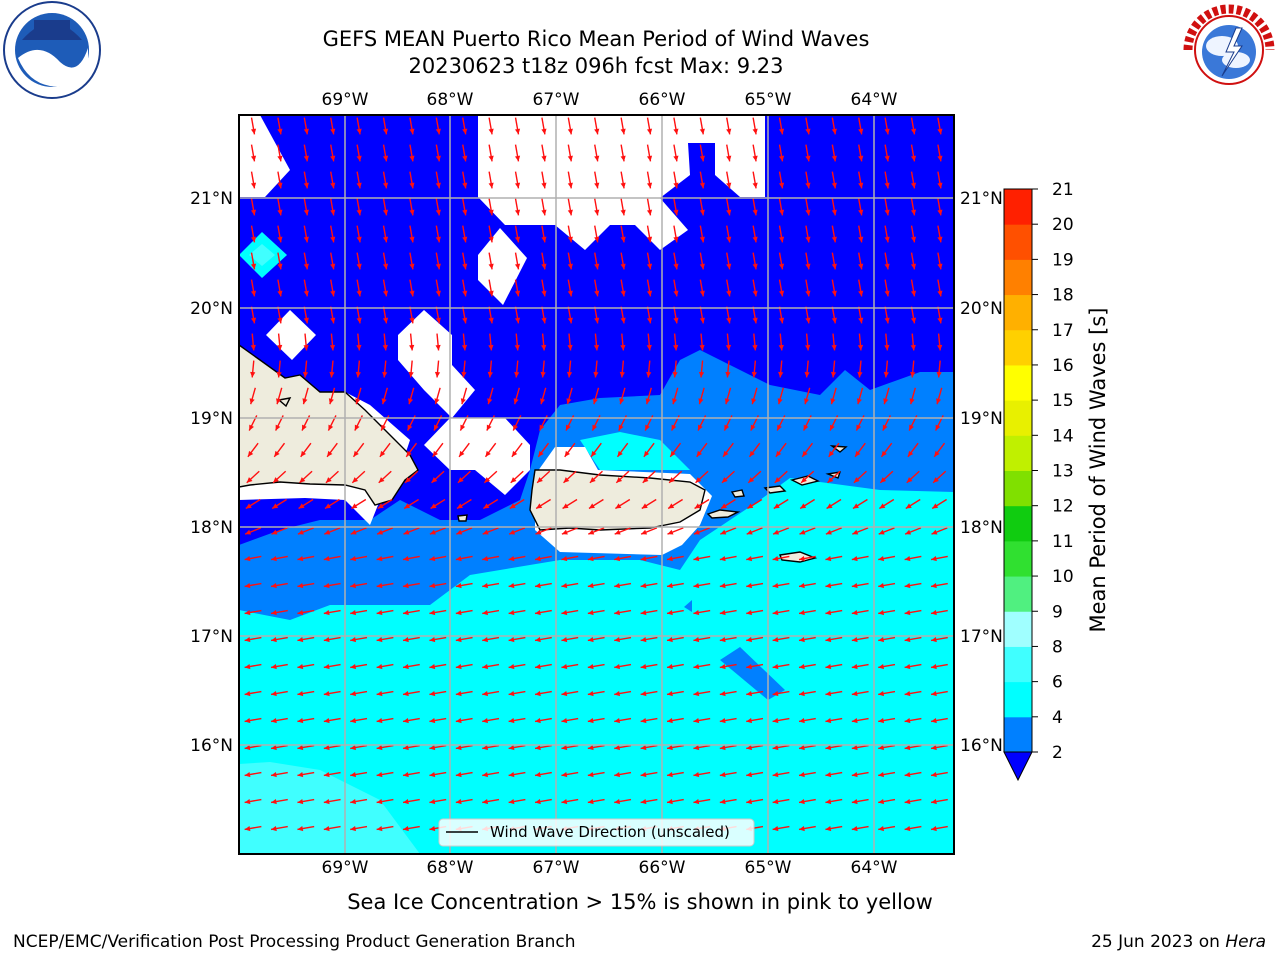  Describe the element at coordinates (450, 100) in the screenshot. I see `lon-label: 68°W` at that location.